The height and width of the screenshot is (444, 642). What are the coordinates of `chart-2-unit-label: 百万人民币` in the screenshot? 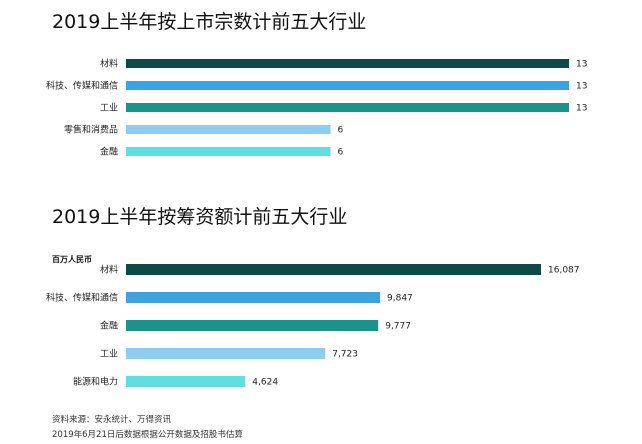 It's located at (72, 259).